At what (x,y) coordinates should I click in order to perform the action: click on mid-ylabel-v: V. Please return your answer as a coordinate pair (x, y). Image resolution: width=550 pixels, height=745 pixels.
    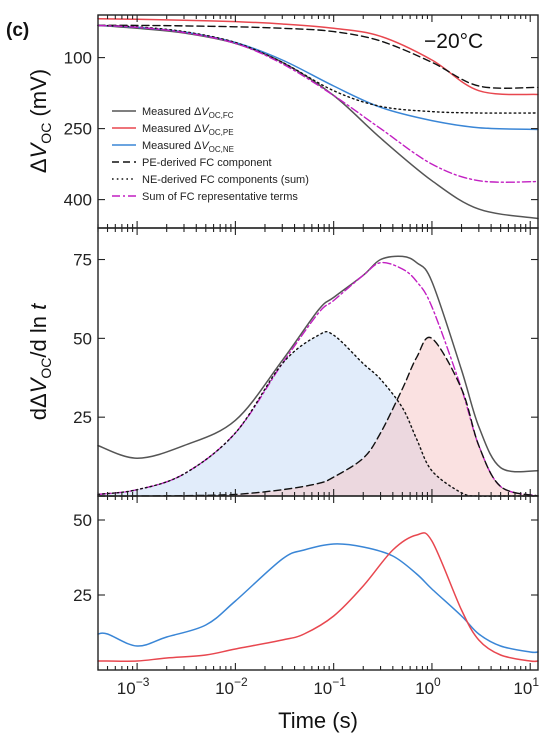
    Looking at the image, I should click on (38, 384).